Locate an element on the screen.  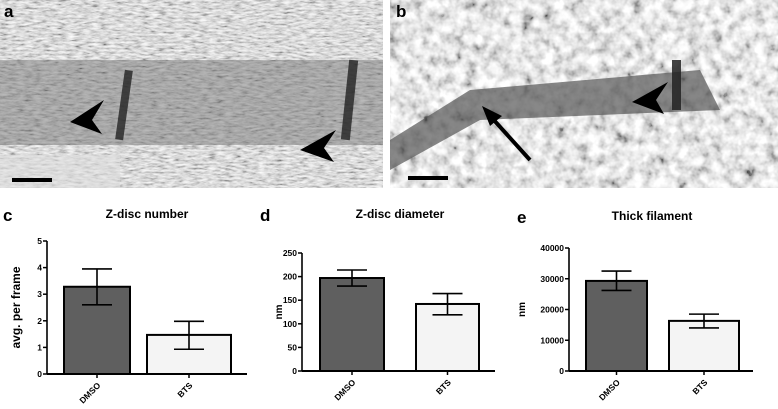
chart-2: Z-disc diameter nm DMSO BTS 0 50 100 150 200 250 is located at coordinates (384, 304).